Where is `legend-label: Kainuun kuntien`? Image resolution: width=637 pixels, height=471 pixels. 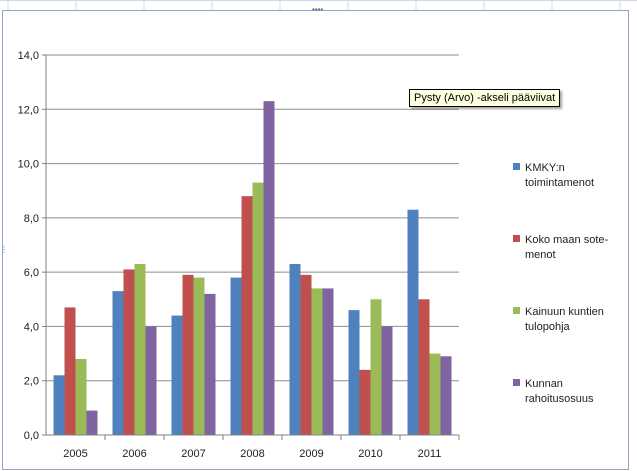 legend-label: Kainuun kuntien is located at coordinates (564, 312).